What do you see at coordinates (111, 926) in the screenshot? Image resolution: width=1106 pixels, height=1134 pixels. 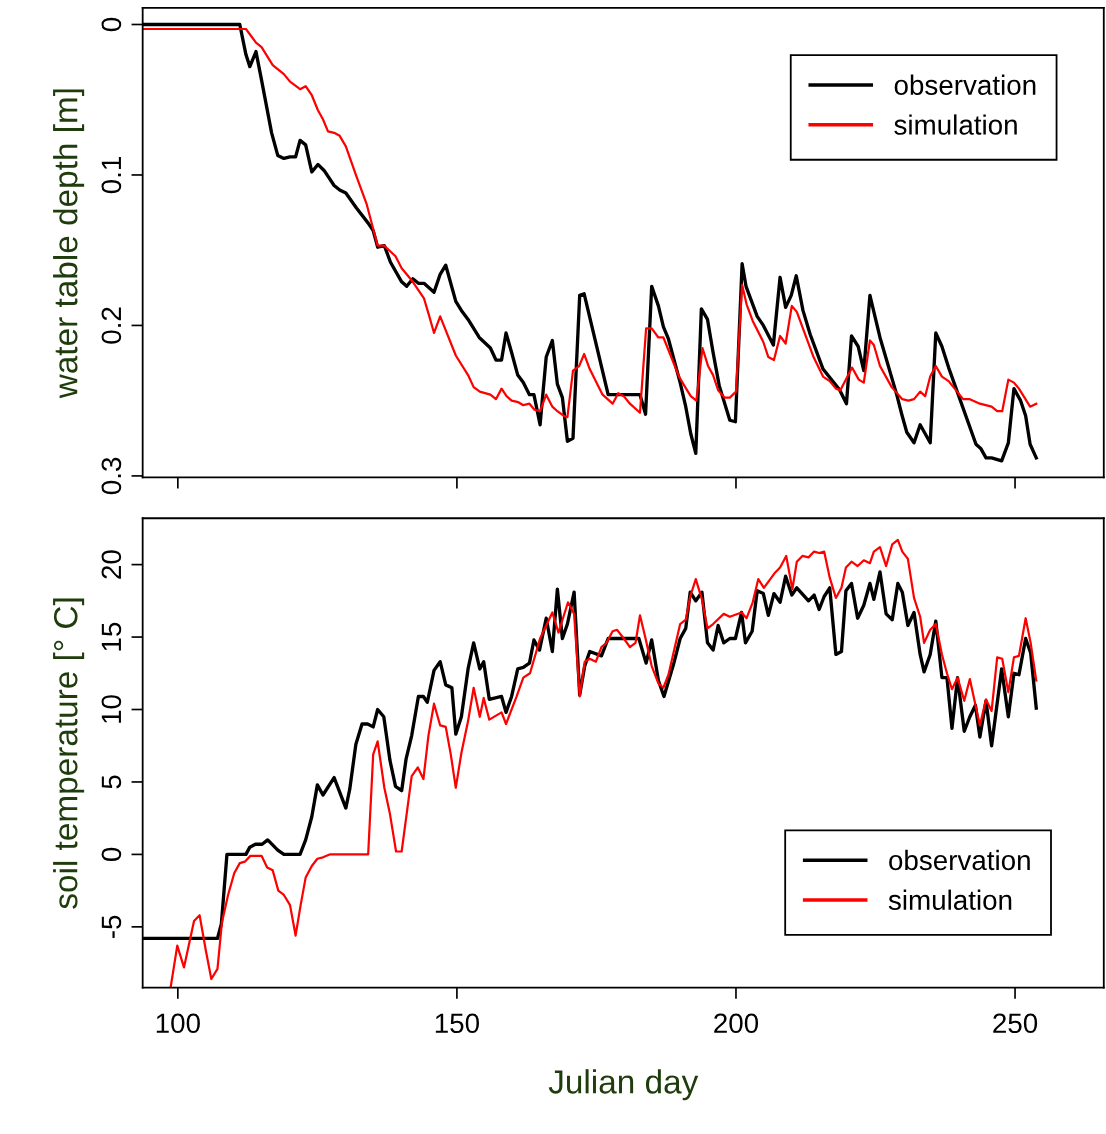 I see `y-tick-label: -5` at bounding box center [111, 926].